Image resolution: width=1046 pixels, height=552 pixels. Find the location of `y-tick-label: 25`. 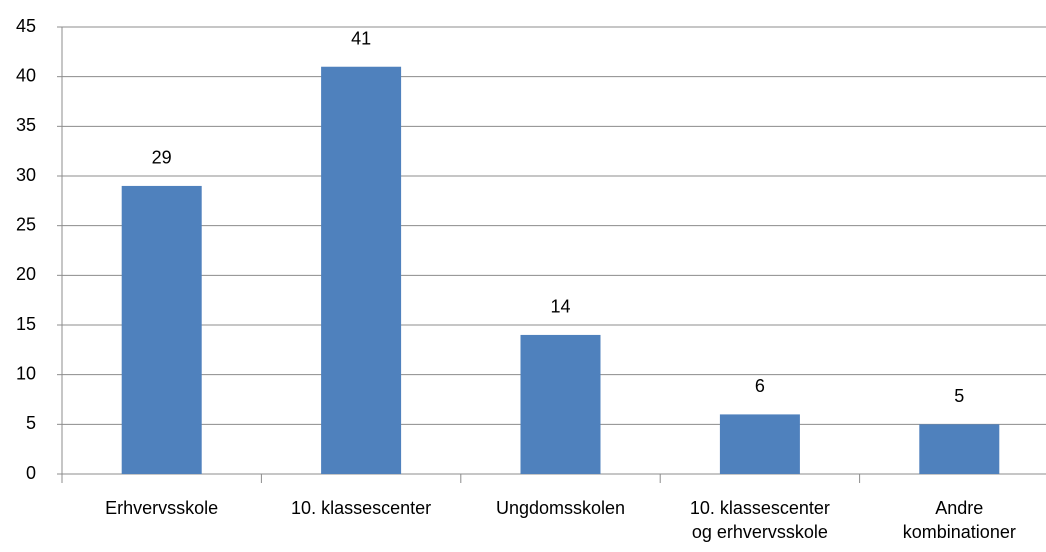

y-tick-label: 25 is located at coordinates (26, 224).